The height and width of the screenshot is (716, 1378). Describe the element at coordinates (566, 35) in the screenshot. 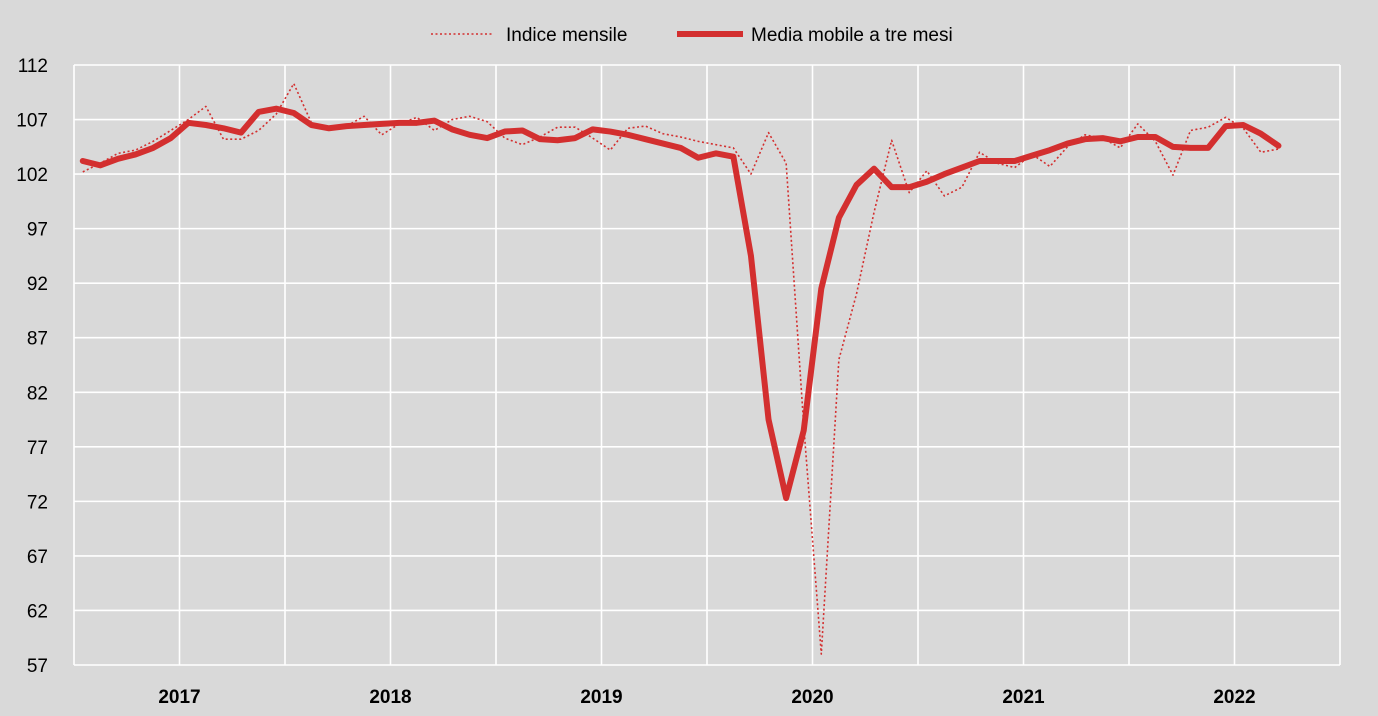

I see `legend-label-monthly-index: Indice mensile` at that location.